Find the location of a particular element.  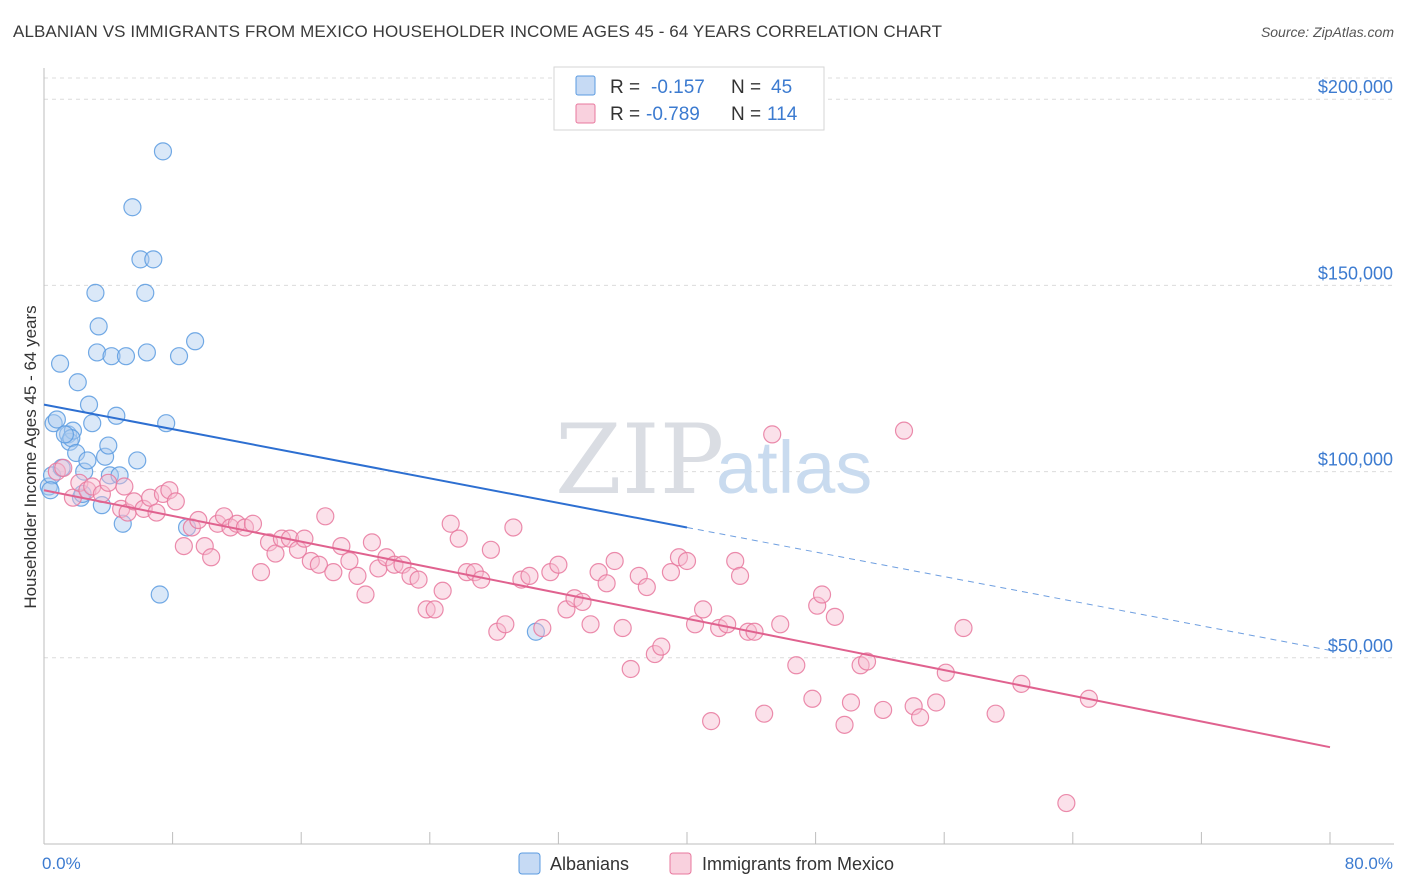

watermark-zip: ZIP is located at coordinates (639, 460).